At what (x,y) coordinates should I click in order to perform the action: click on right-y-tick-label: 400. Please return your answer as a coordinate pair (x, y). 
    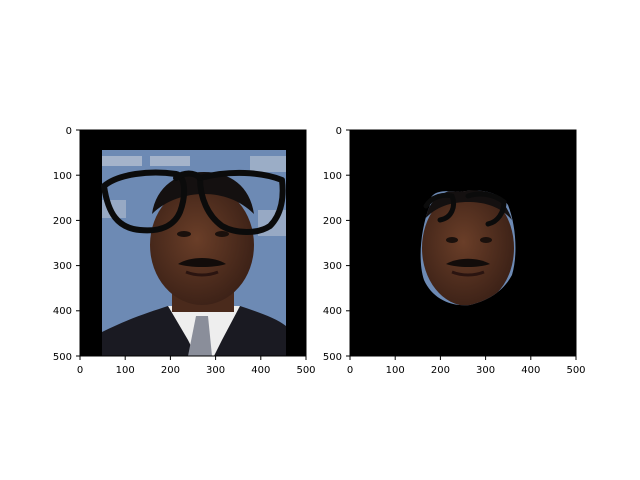
    Looking at the image, I should click on (332, 311).